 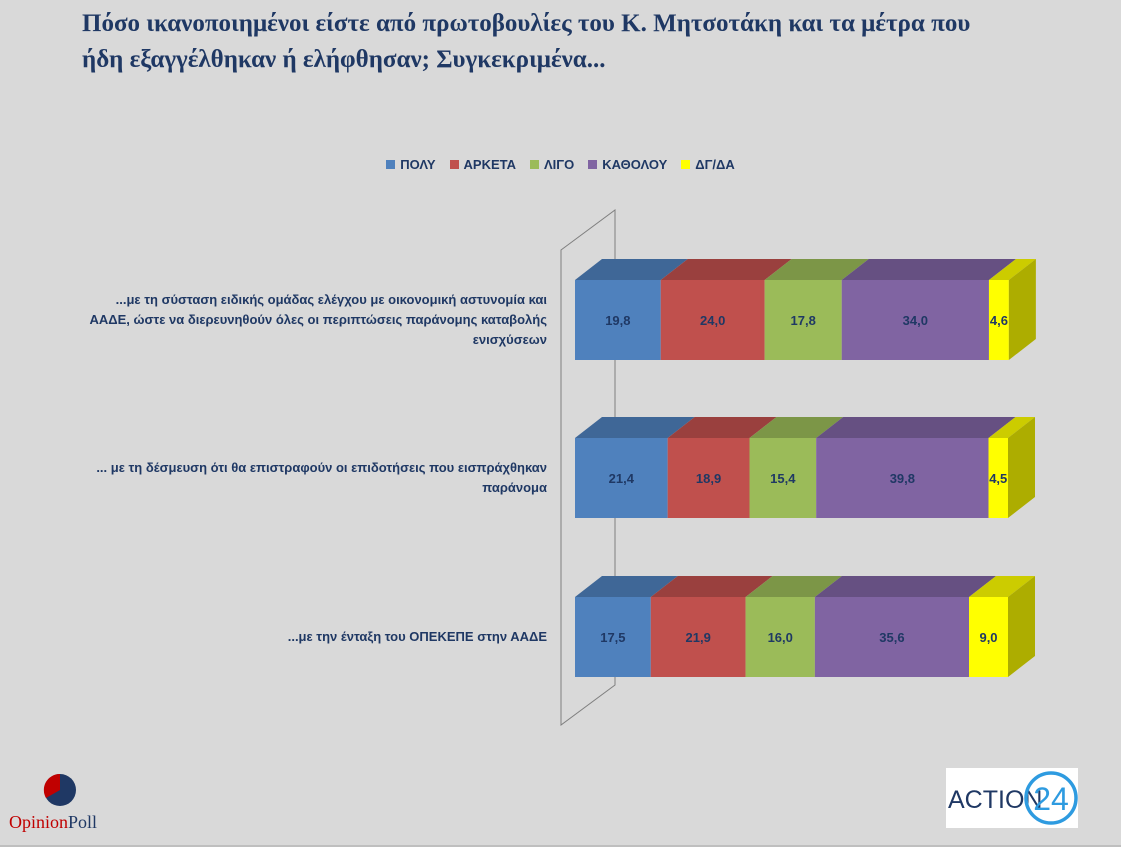 I want to click on category-label-line: ενισχύσεων, so click(x=509, y=339).